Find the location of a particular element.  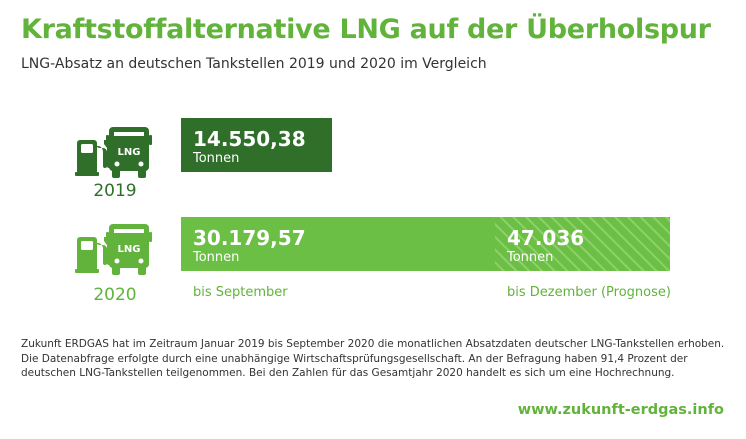

bar-2020-december-forecast-segment is located at coordinates (582, 244).